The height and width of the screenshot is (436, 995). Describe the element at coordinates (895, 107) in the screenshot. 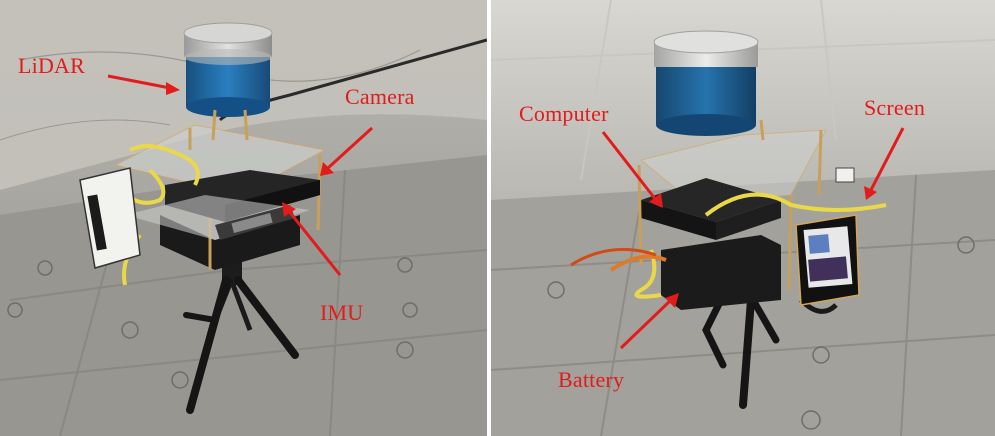

I see `screen-label: Screen` at that location.